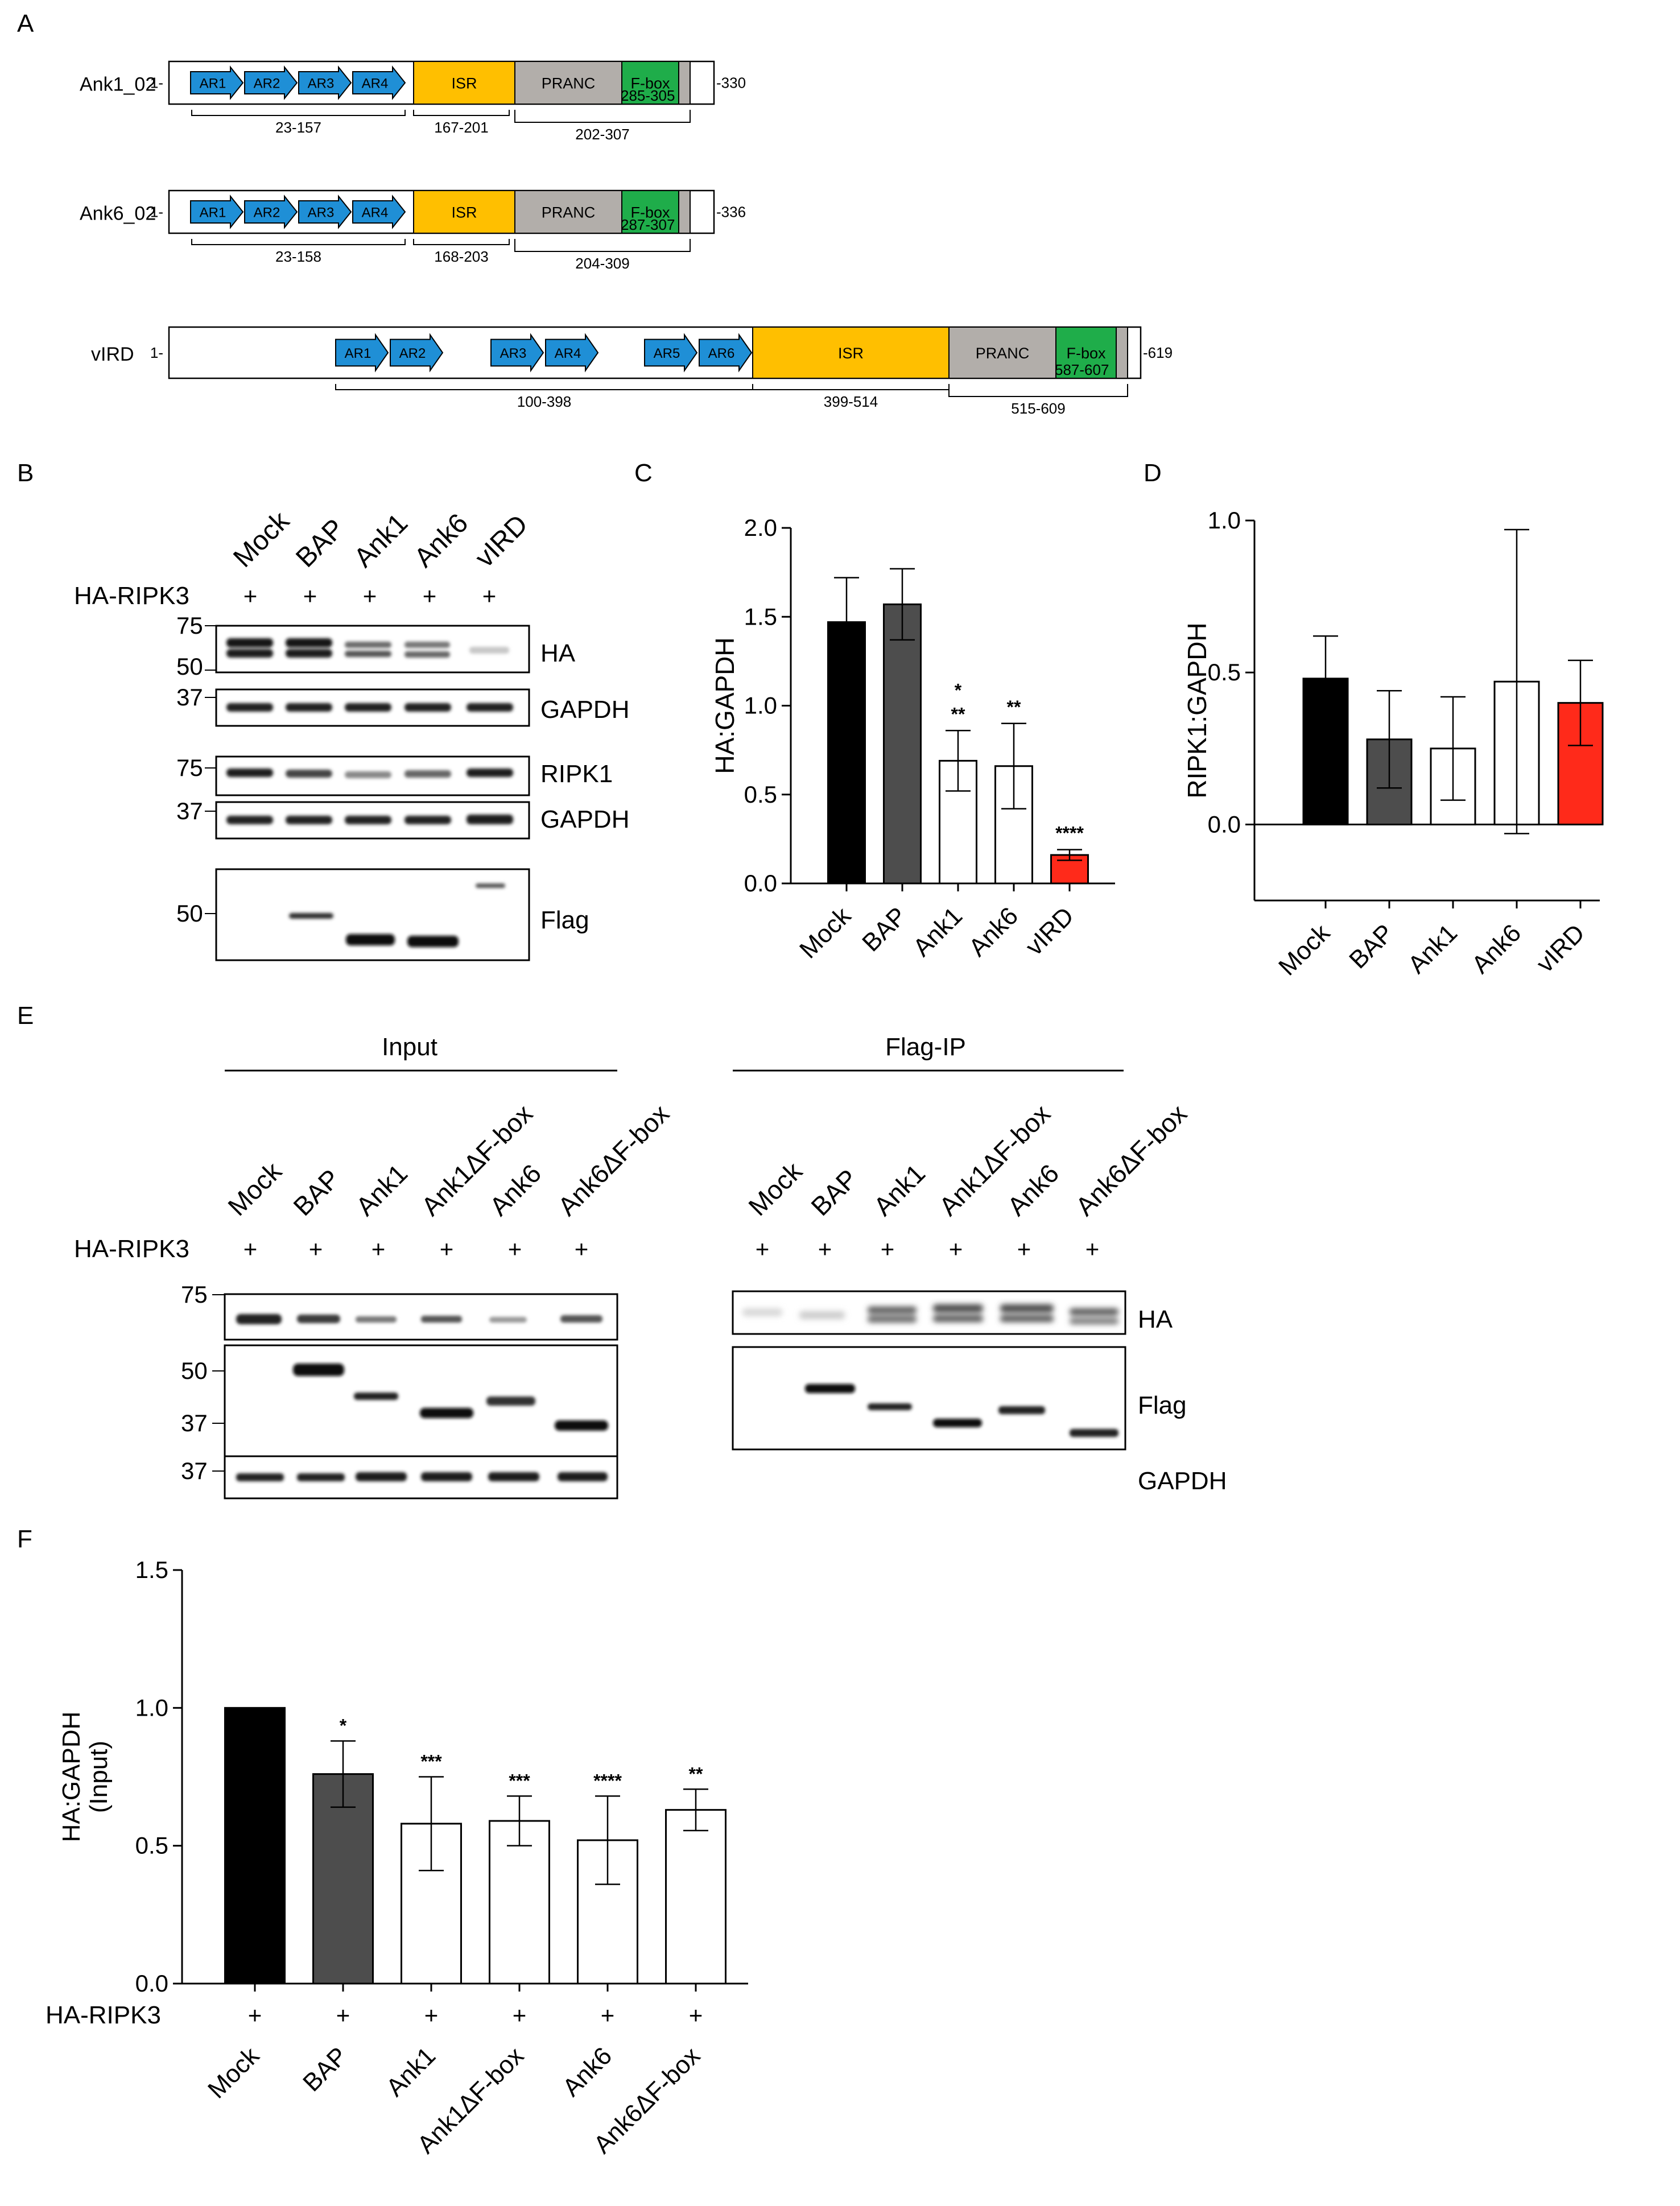 The image size is (1680, 2206). Describe the element at coordinates (584, 819) in the screenshot. I see `blot-label-gapdh2: GAPDH` at that location.